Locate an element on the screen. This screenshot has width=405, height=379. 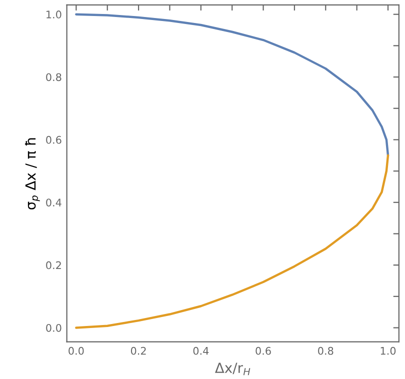
y-tick-label: 0.4 is located at coordinates (54, 202).